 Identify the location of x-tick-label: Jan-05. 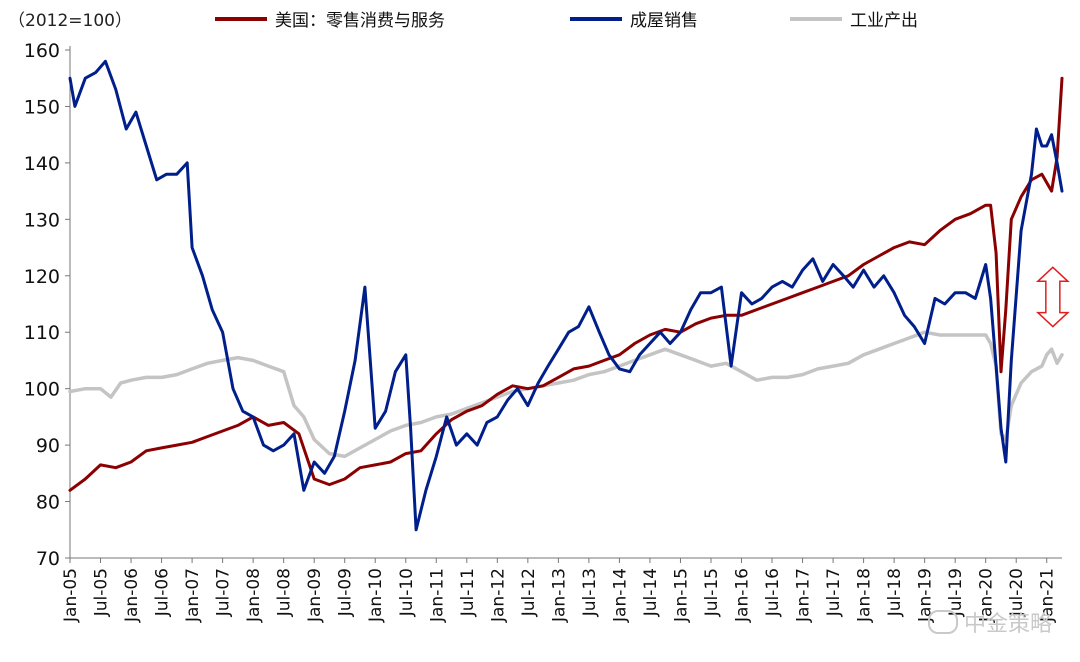
(71, 595).